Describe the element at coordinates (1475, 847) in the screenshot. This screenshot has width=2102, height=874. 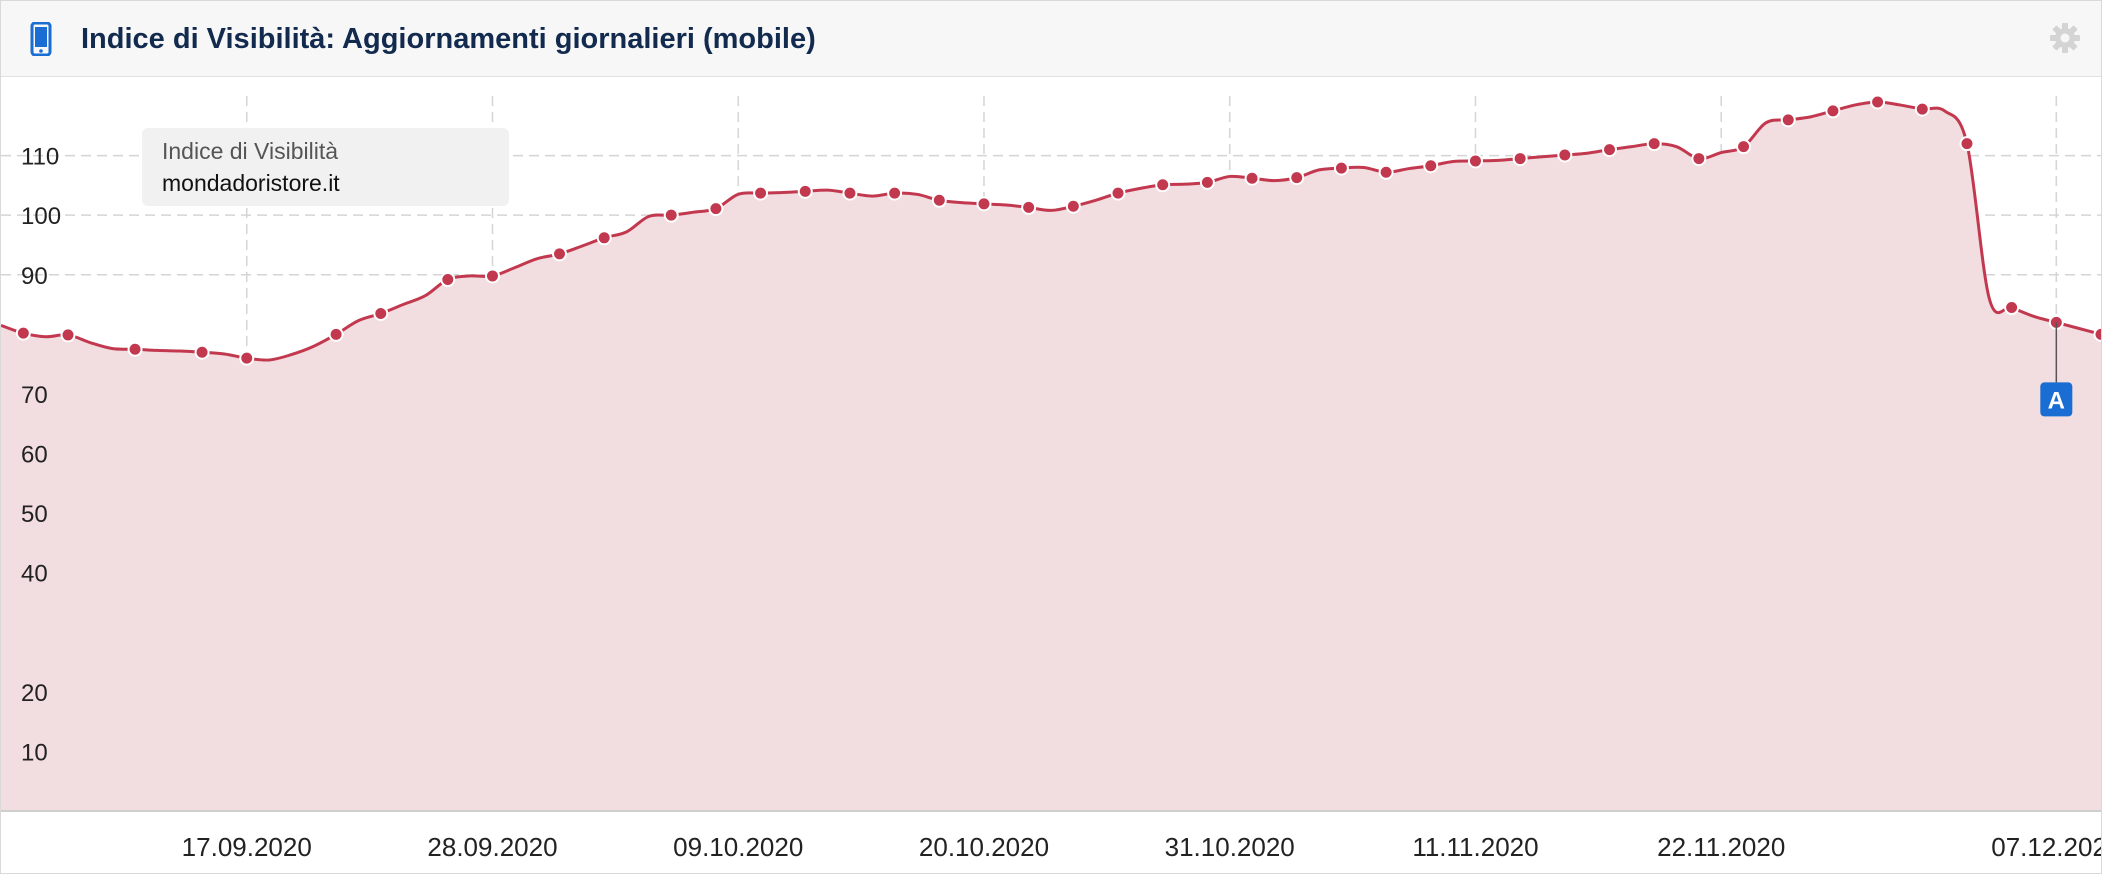
I see `x-tick-label: 11.11.2020` at that location.